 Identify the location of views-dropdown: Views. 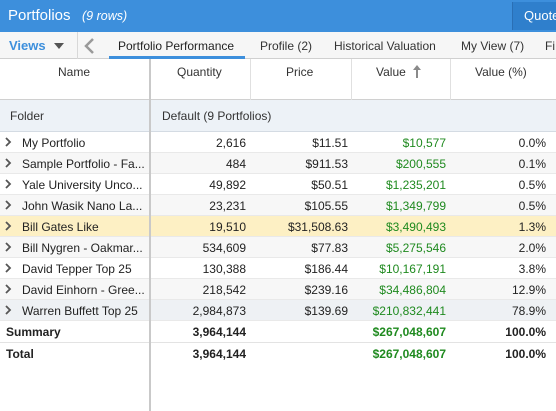
(39, 45).